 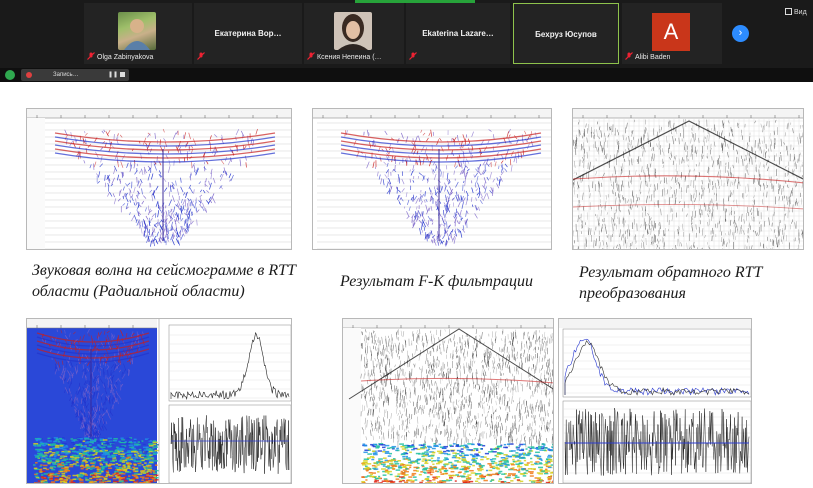 I want to click on participant-name-label: Бехруз Юсупов, so click(x=566, y=34).